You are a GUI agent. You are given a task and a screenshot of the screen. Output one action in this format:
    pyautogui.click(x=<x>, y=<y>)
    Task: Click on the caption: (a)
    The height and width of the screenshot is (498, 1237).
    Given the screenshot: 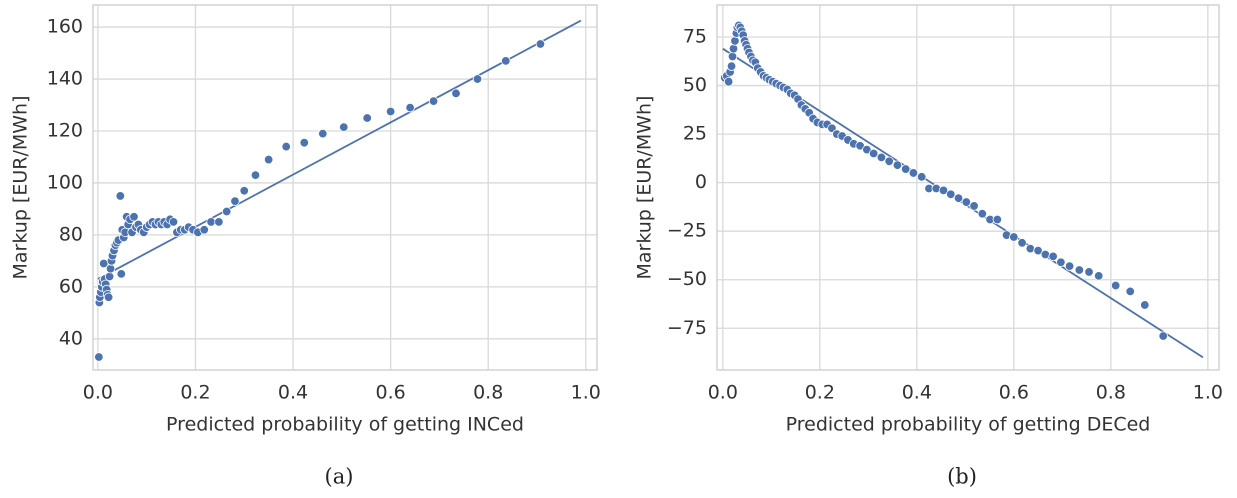 What is the action you would take?
    pyautogui.click(x=339, y=477)
    